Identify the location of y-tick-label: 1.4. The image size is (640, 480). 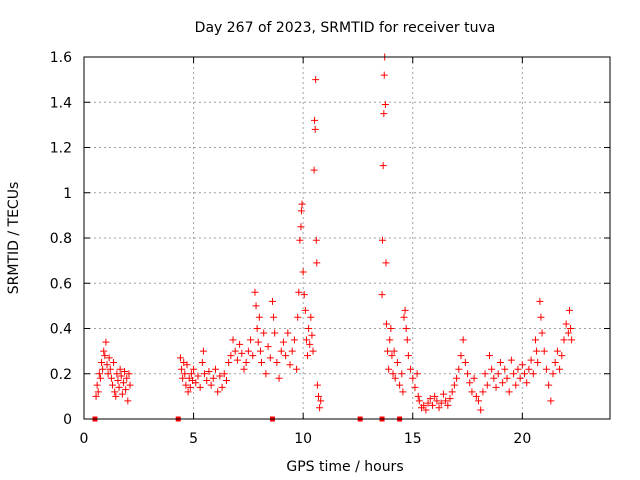
(61, 103).